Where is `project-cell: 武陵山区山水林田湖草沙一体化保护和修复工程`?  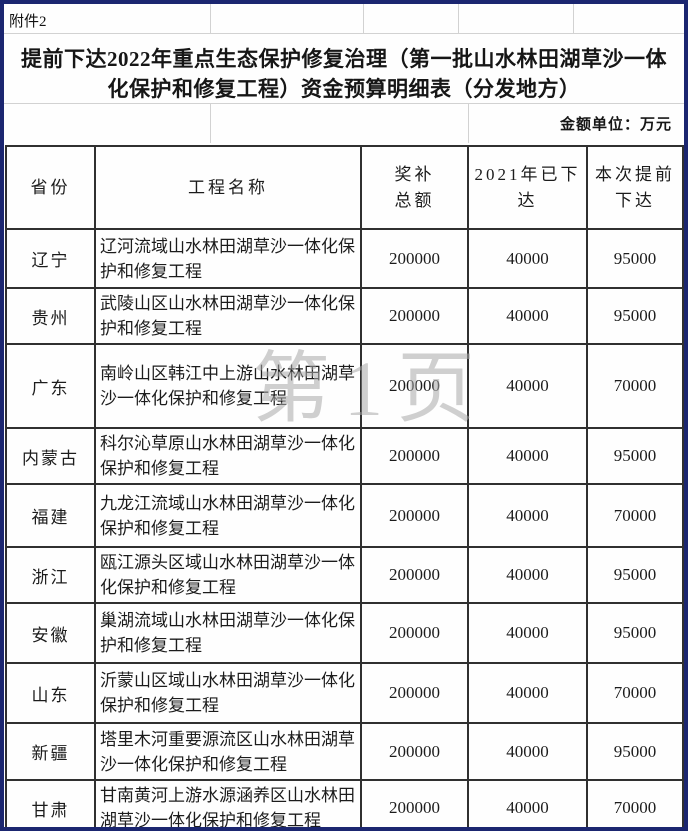
project-cell: 武陵山区山水林田湖草沙一体化保护和修复工程 is located at coordinates (228, 316).